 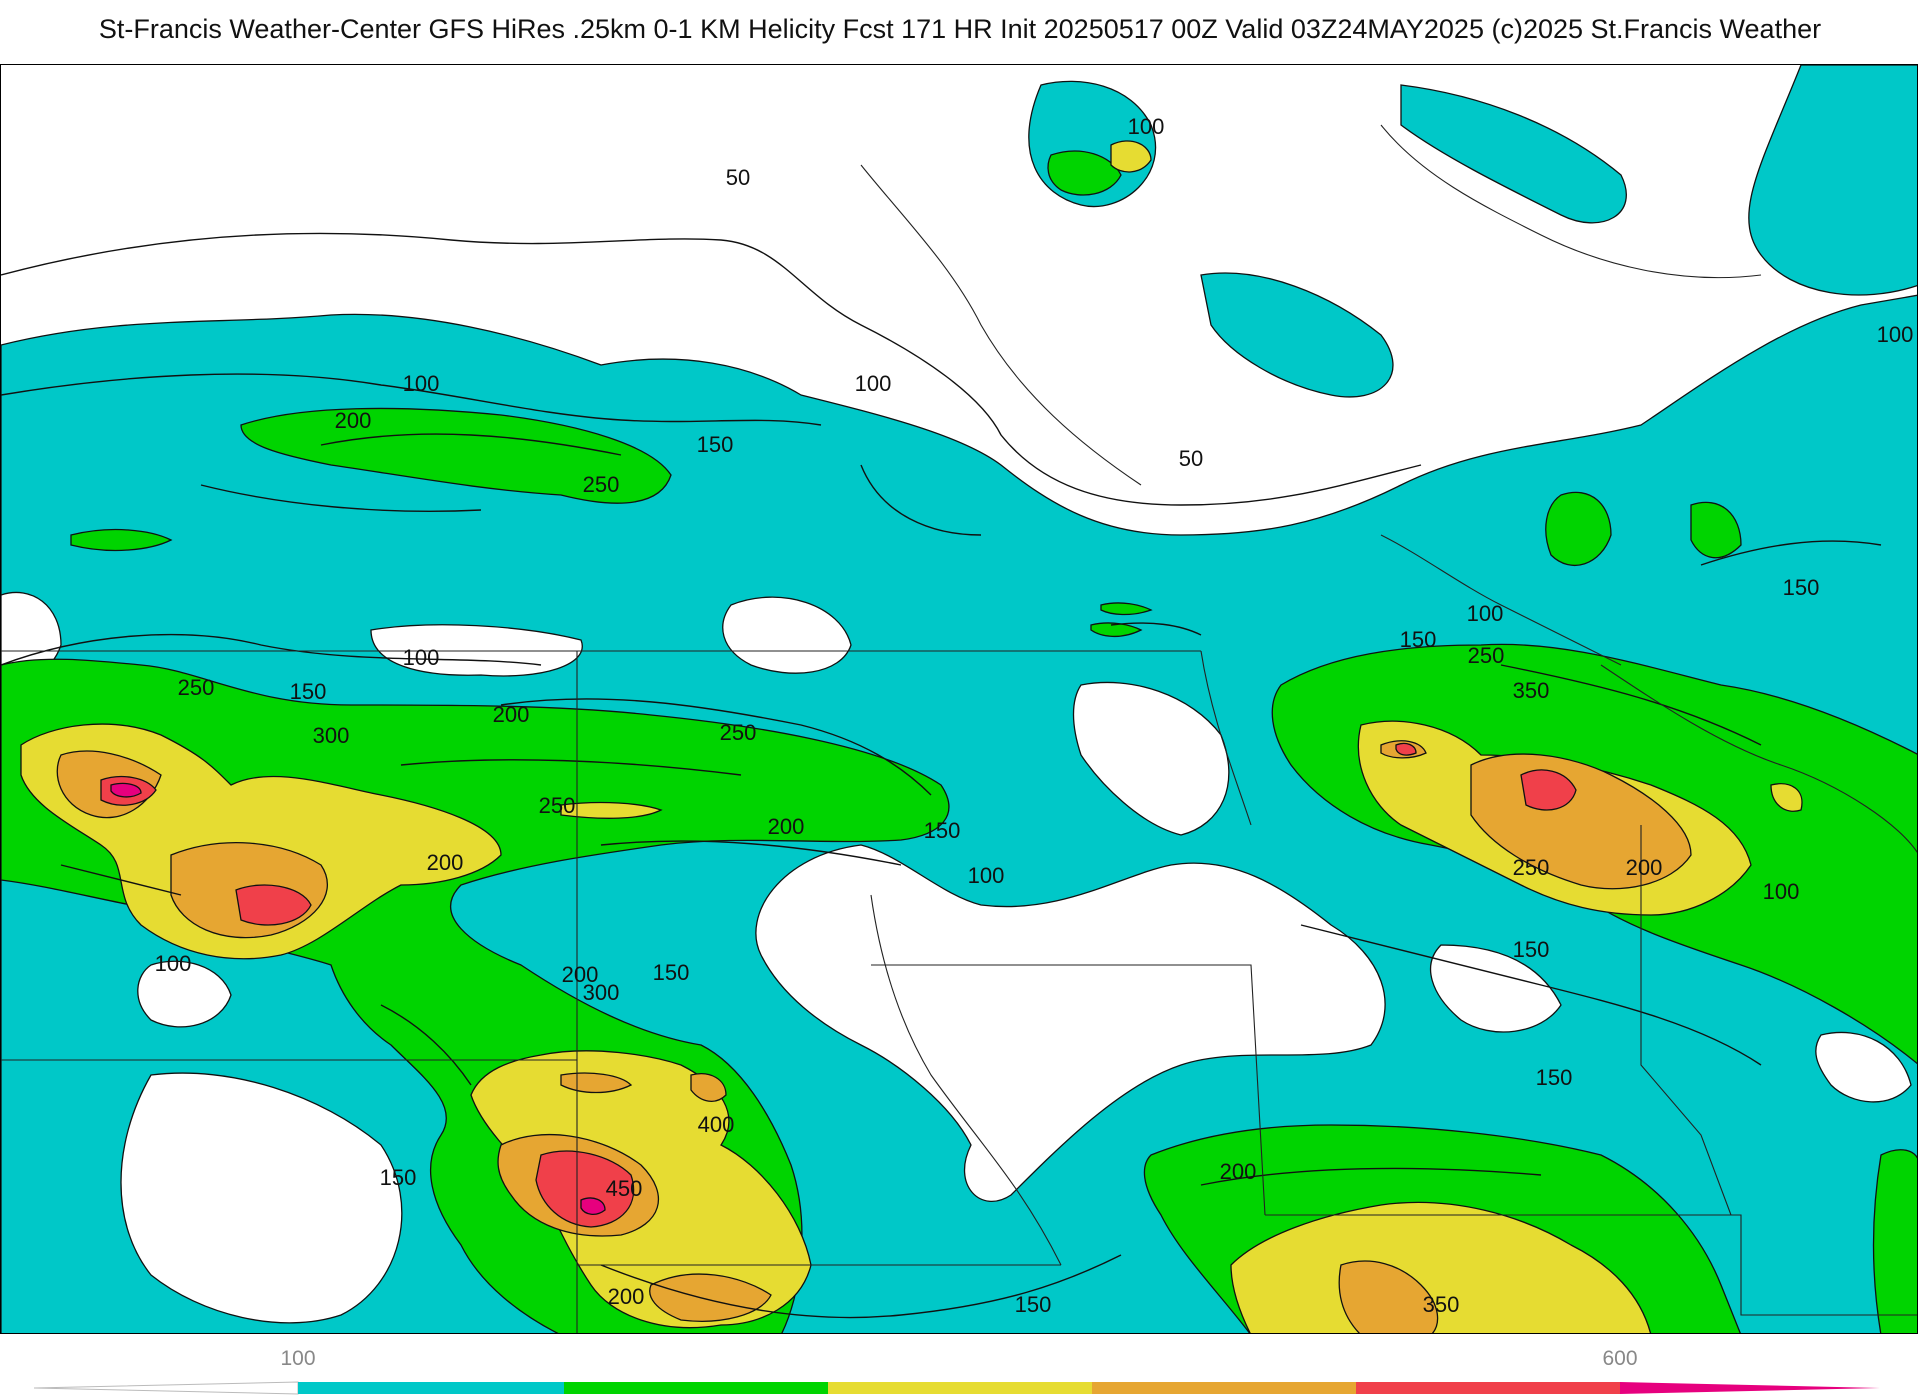 I want to click on color-scale-legend: 100 600, so click(x=960, y=1367).